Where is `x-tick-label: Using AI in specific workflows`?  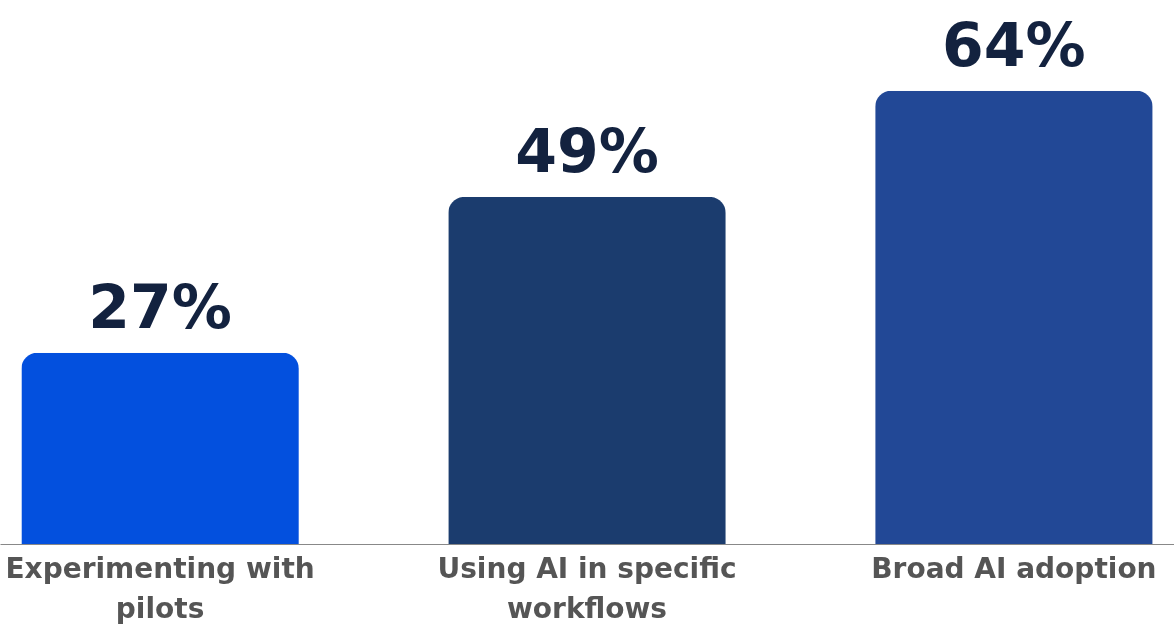 x-tick-label: Using AI in specific workflows is located at coordinates (587, 588).